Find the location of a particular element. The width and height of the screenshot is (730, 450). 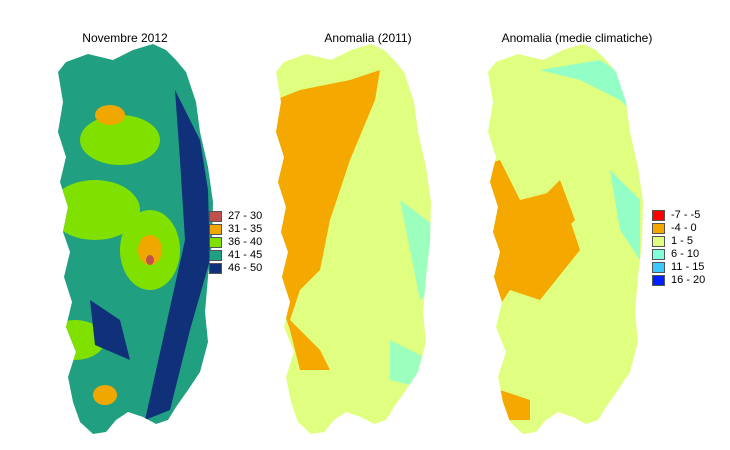

legend-main-label: 41 - 45 is located at coordinates (245, 255).